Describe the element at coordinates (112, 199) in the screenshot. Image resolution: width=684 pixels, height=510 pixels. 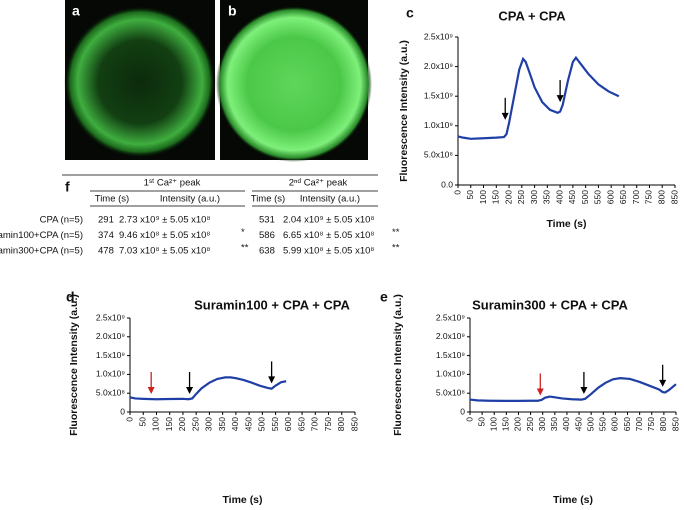
I see `column-header: Time (s)` at that location.